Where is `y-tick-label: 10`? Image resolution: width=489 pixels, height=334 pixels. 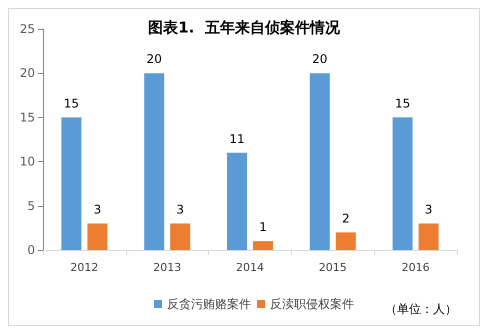
y-tick-label: 10 is located at coordinates (27, 161).